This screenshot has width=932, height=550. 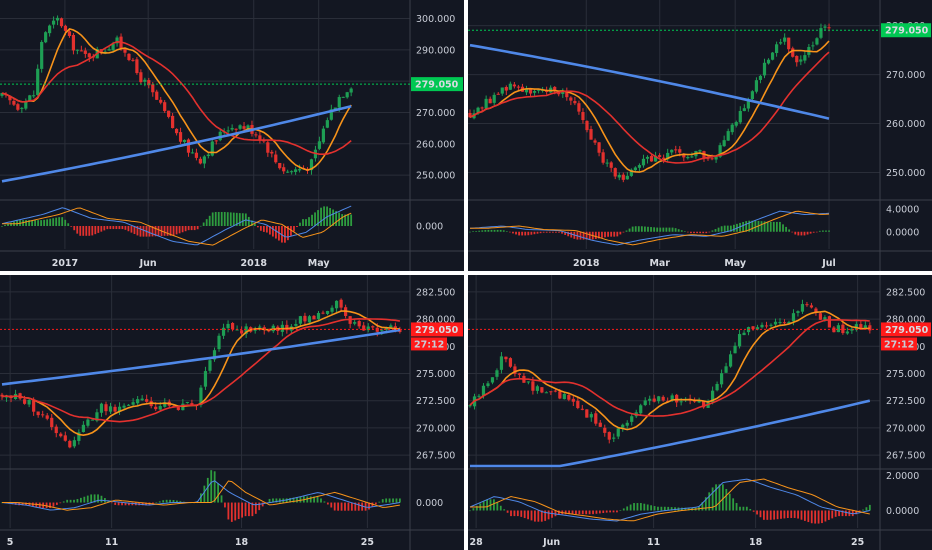 I want to click on time-tick-label: 11, so click(x=111, y=542).